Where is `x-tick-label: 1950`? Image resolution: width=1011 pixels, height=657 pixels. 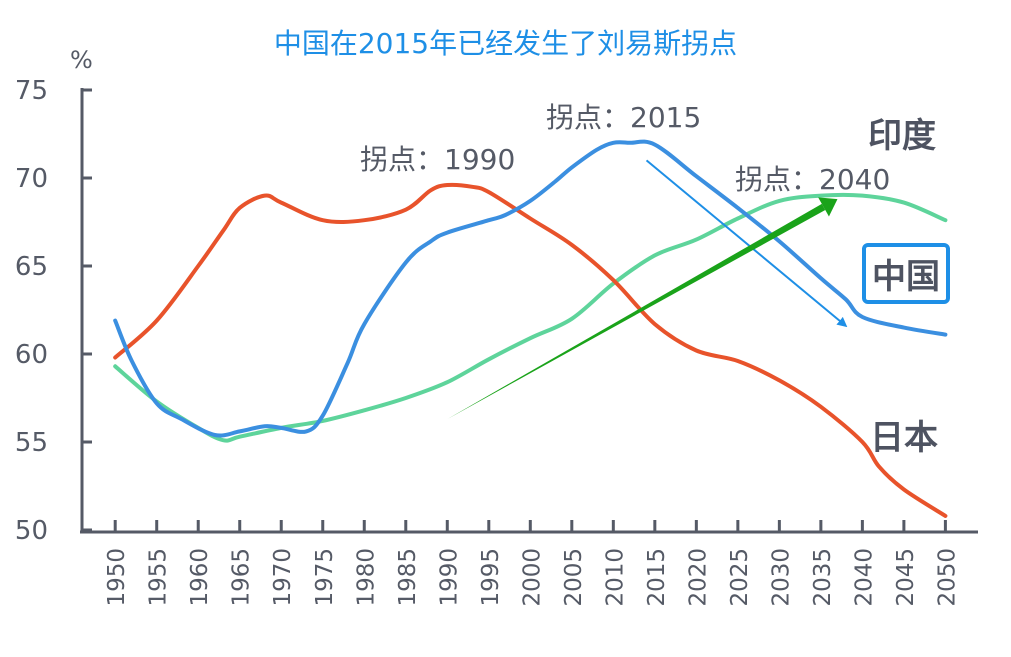
x-tick-label: 1950 is located at coordinates (117, 577).